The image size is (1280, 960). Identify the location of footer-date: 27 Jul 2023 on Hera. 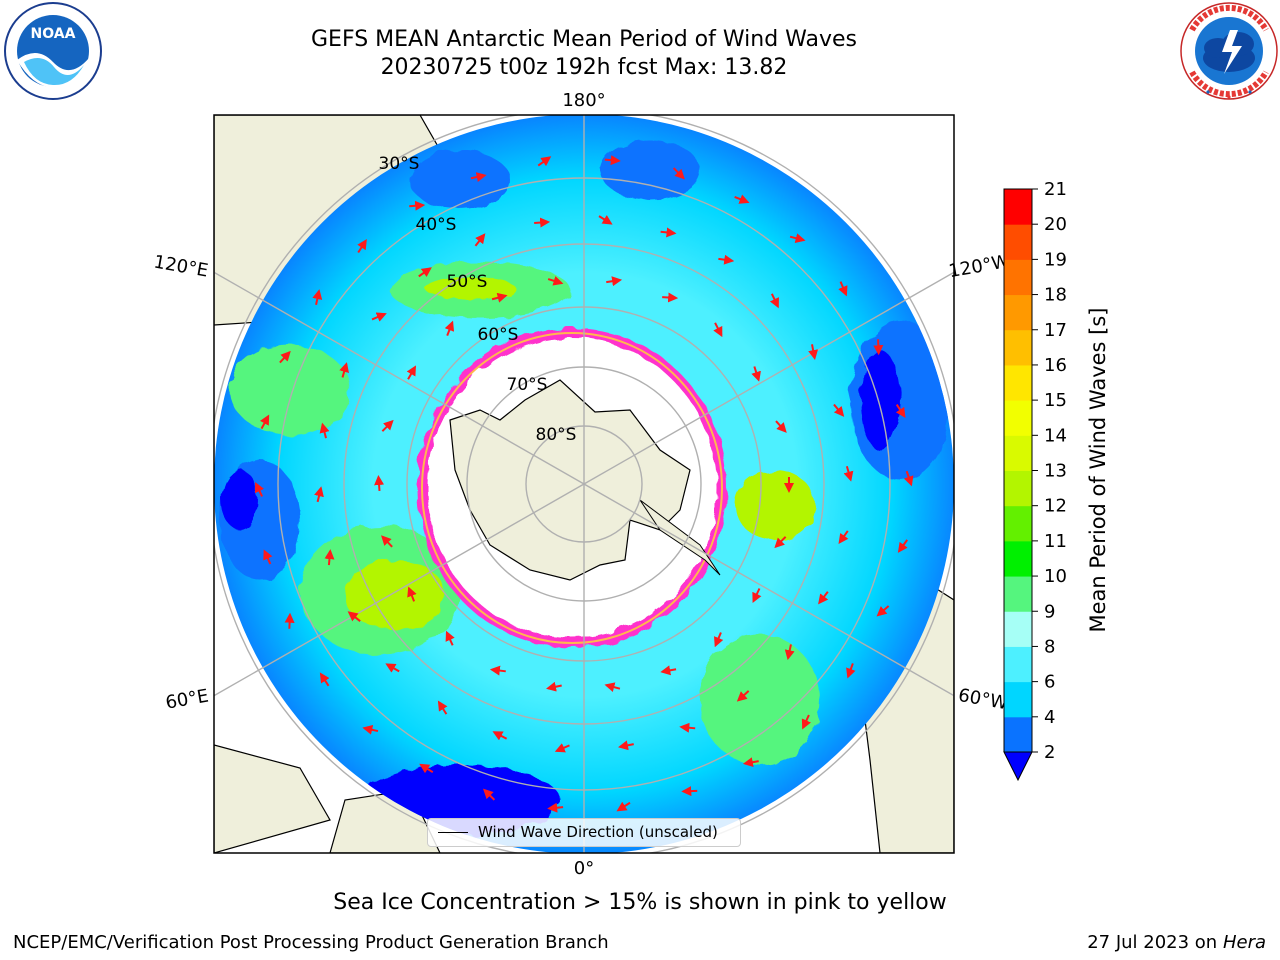
(1176, 942).